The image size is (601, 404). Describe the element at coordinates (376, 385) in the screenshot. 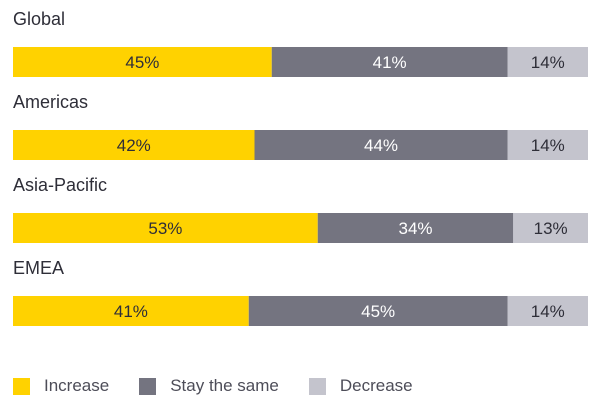

I see `legend-label-decrease: Decrease` at that location.